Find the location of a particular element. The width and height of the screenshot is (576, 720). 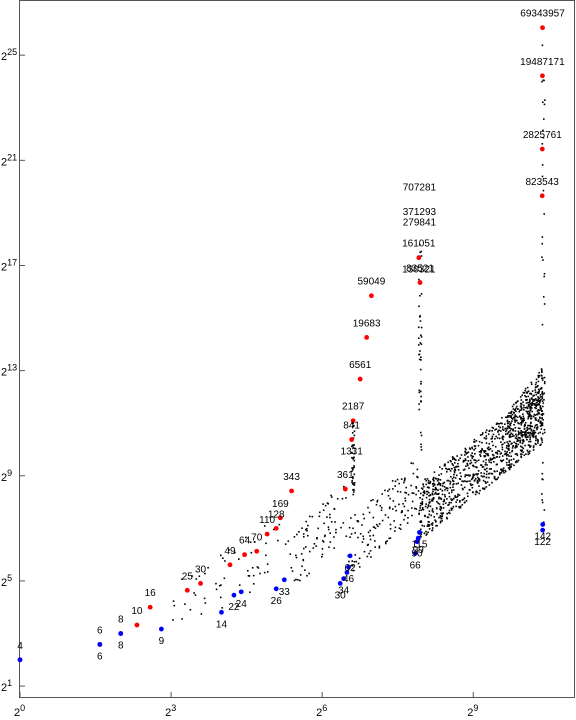

point-label: 25 is located at coordinates (188, 576).